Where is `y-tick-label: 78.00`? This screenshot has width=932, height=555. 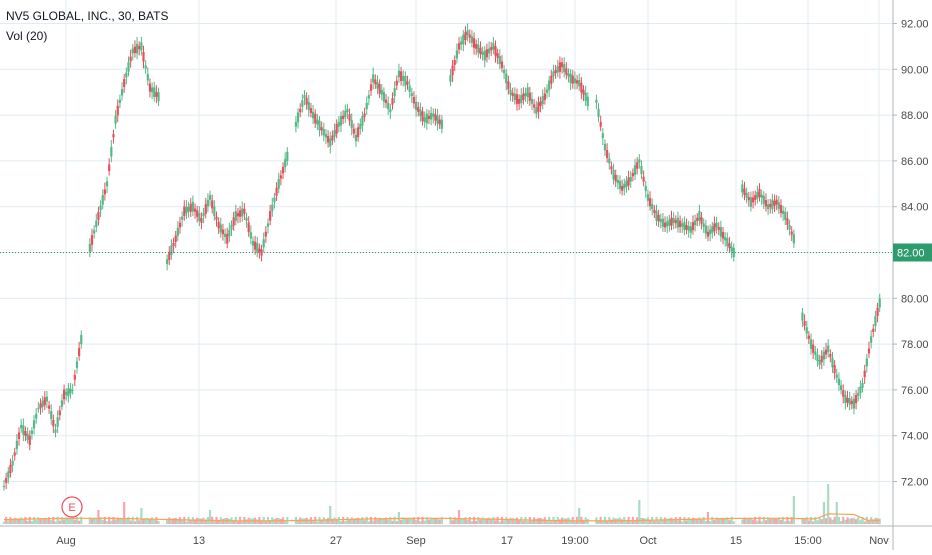
y-tick-label: 78.00 is located at coordinates (915, 345).